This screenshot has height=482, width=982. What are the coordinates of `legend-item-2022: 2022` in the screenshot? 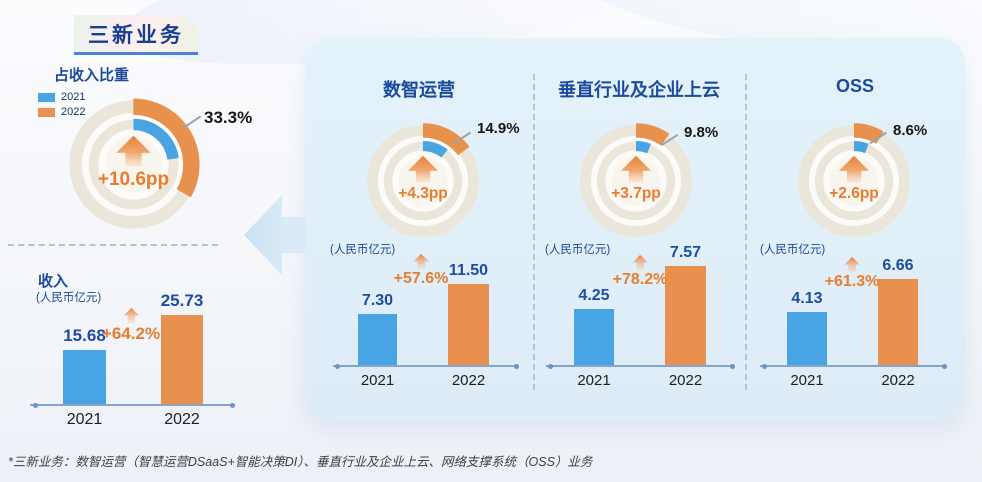 It's located at (61, 112).